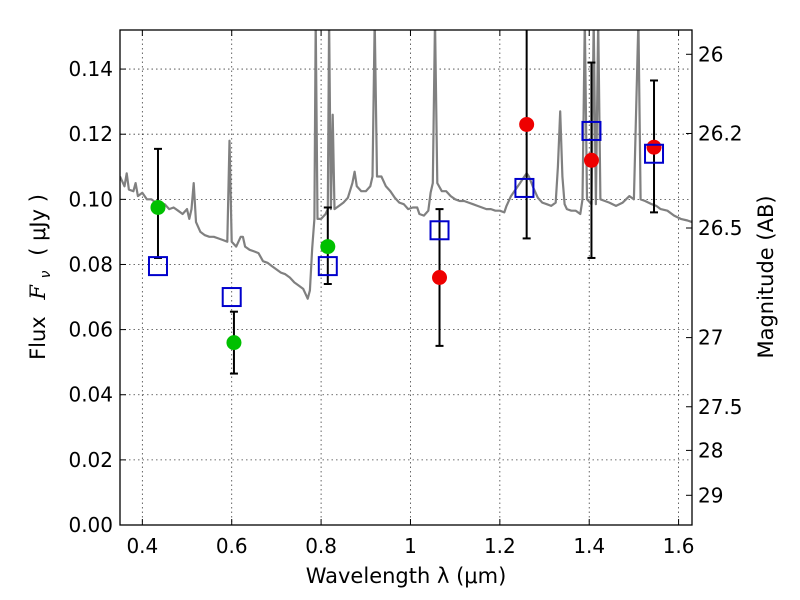  Describe the element at coordinates (710, 450) in the screenshot. I see `right-tick-label: 28` at that location.